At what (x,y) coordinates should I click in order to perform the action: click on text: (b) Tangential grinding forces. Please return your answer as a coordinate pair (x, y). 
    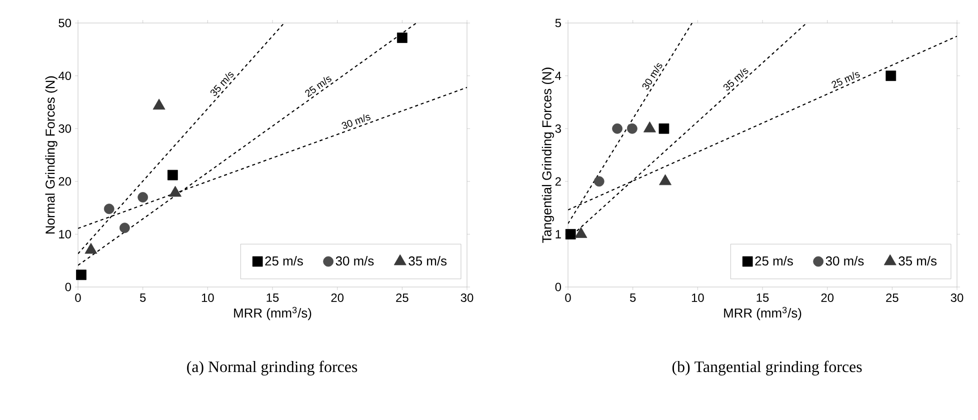
    Looking at the image, I should click on (767, 368).